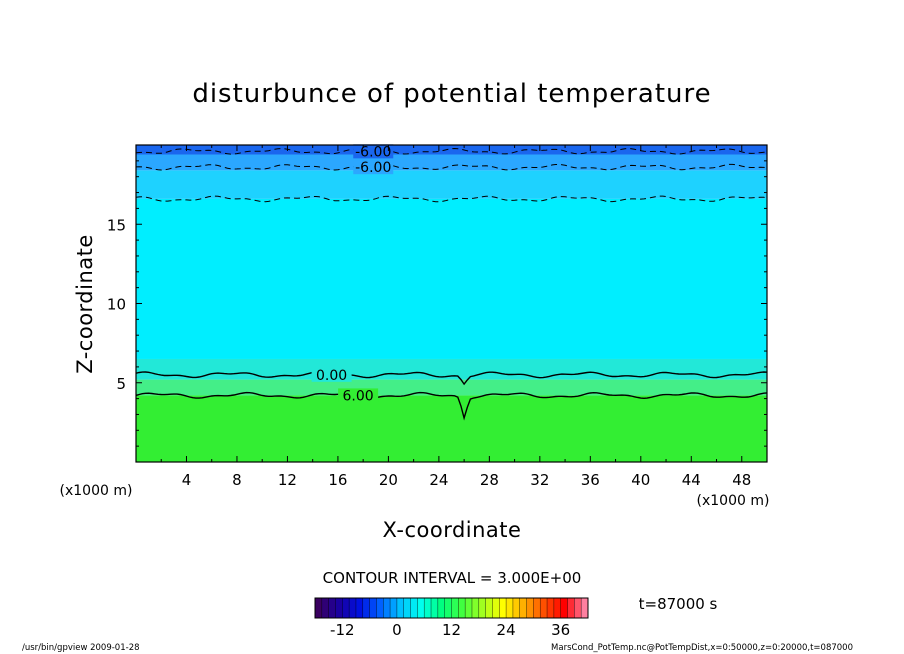 This screenshot has height=654, width=904. What do you see at coordinates (438, 480) in the screenshot?
I see `x-tick-label: 24` at bounding box center [438, 480].